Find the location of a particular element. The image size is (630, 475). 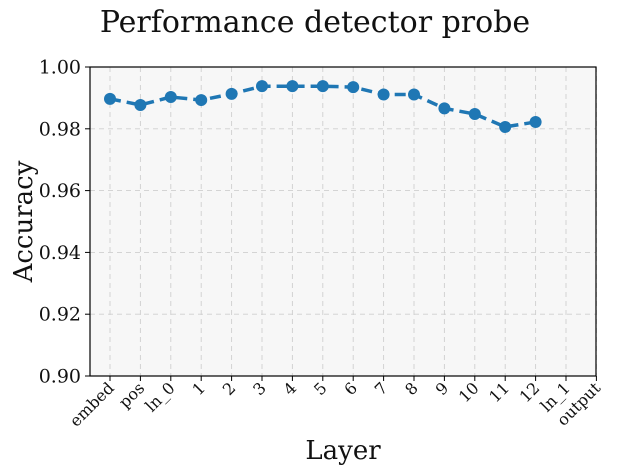

x-tick-label: 5 is located at coordinates (320, 388).